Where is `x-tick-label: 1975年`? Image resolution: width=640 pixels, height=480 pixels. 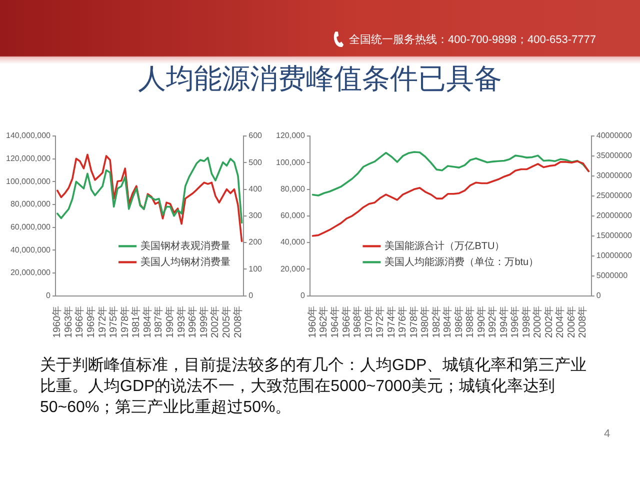
x-tick-label: 1975年 is located at coordinates (114, 322).